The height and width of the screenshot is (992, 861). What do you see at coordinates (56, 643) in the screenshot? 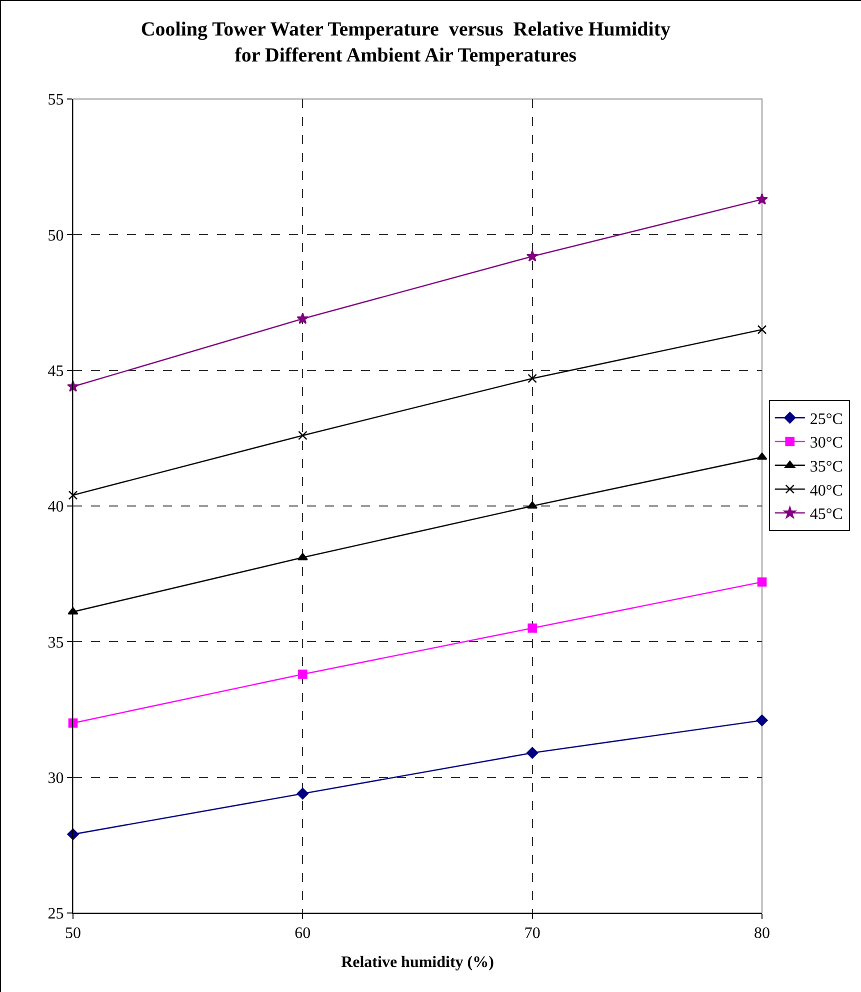
I see `y-tick-label: 35` at bounding box center [56, 643].